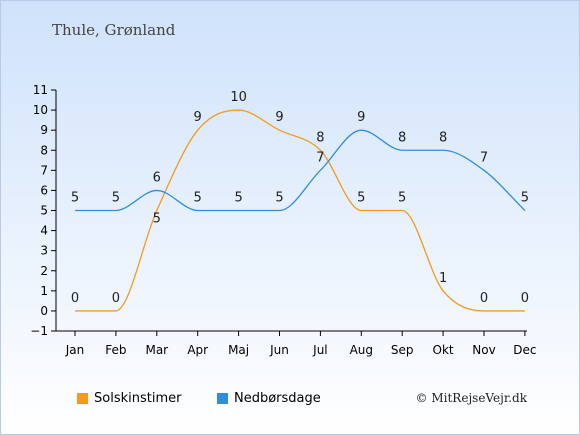  Describe the element at coordinates (402, 350) in the screenshot. I see `x-tick-label: Sep` at that location.